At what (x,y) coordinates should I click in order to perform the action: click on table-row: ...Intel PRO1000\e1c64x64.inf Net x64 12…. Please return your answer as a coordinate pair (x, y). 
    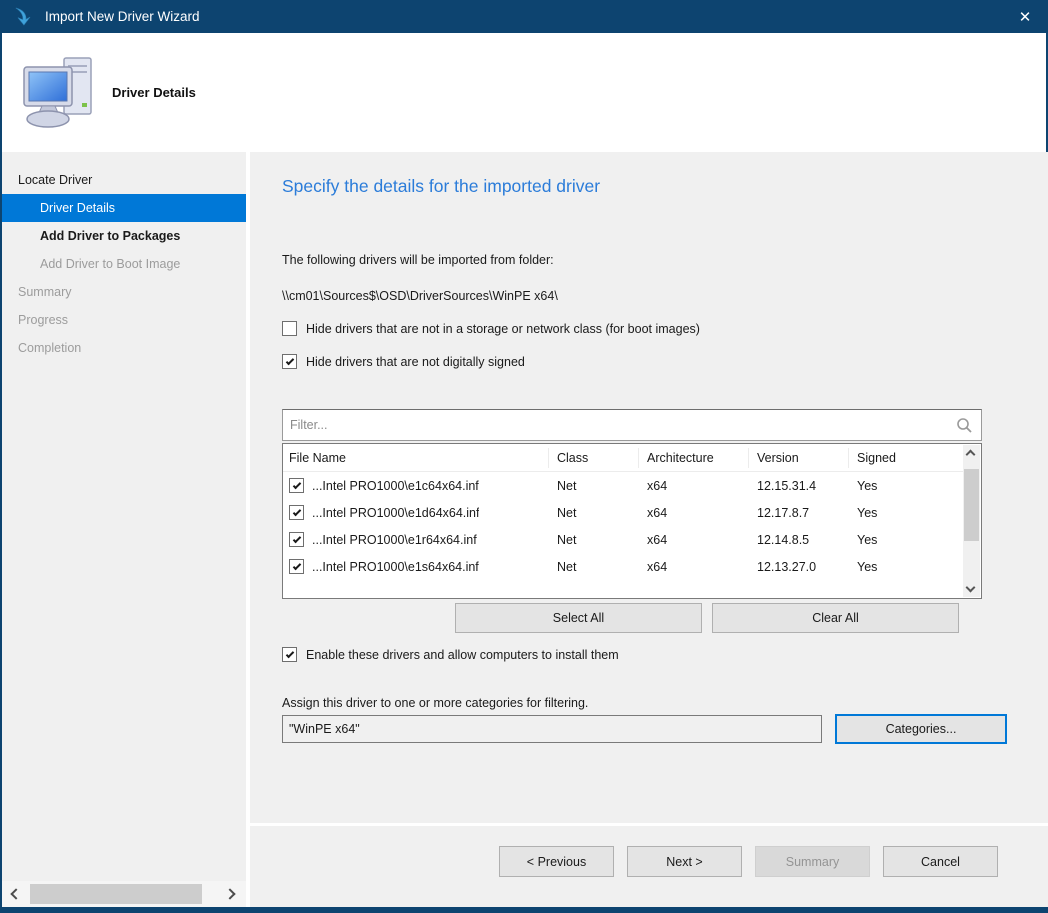
    Looking at the image, I should click on (623, 485).